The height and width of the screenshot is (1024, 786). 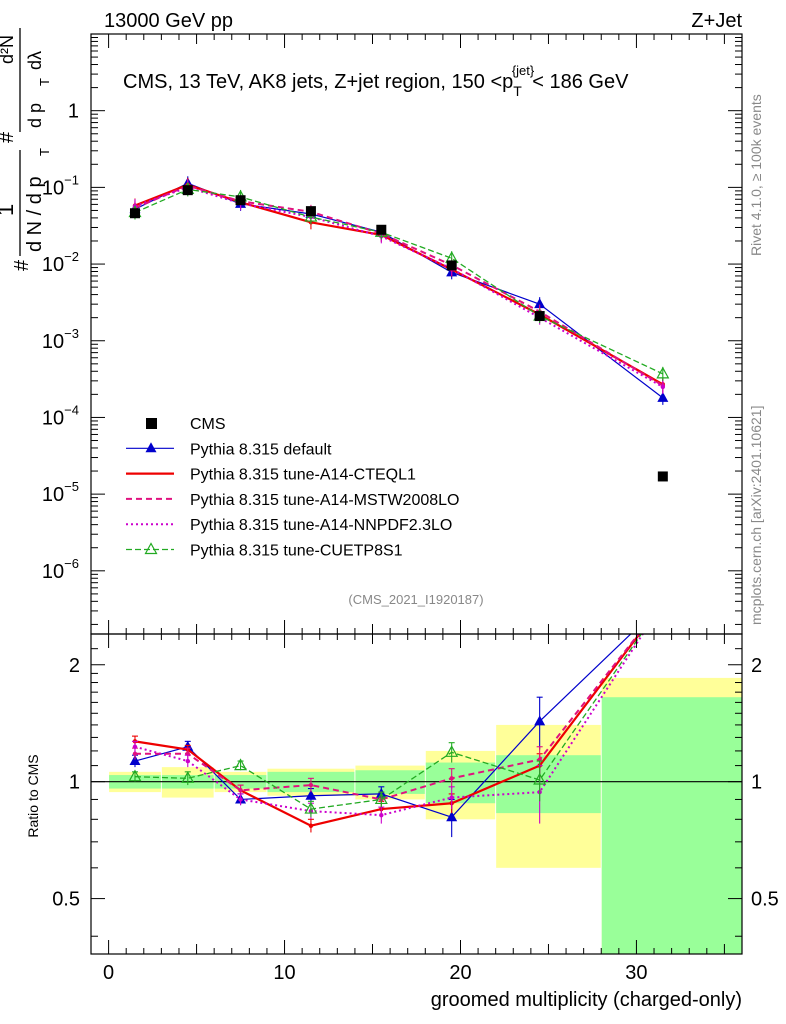 I want to click on svg-text: 1, so click(x=9, y=210).